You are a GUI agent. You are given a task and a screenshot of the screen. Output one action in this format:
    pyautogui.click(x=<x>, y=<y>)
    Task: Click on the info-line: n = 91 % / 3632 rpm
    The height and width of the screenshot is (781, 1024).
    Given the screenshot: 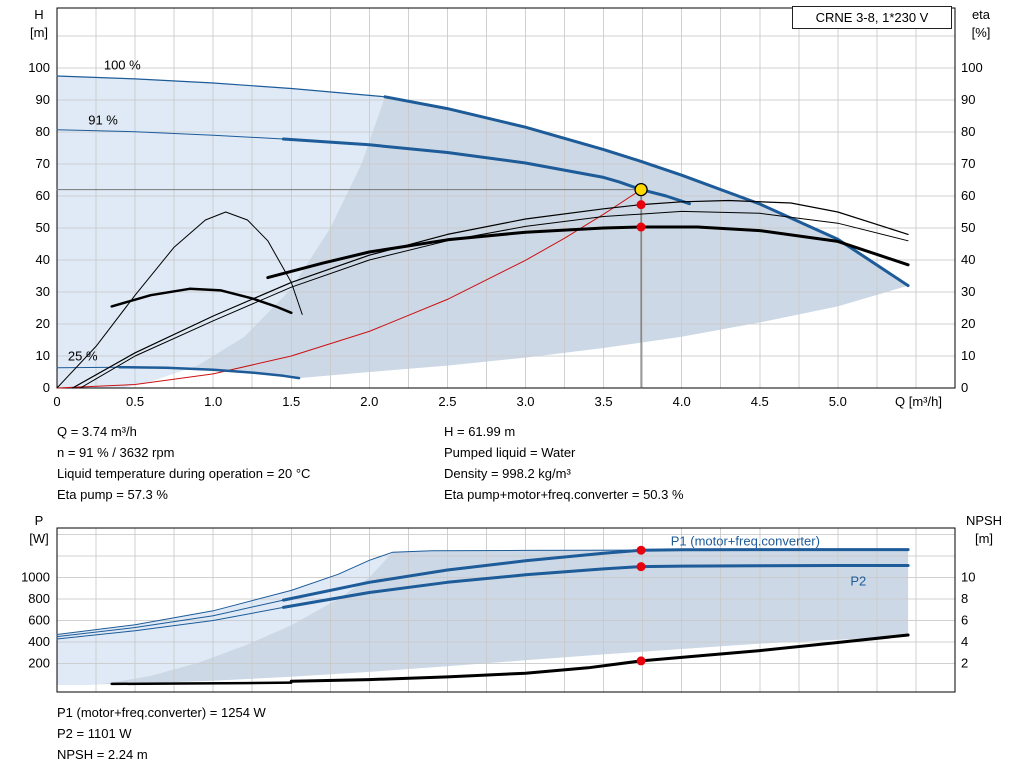 What is the action you would take?
    pyautogui.click(x=116, y=452)
    